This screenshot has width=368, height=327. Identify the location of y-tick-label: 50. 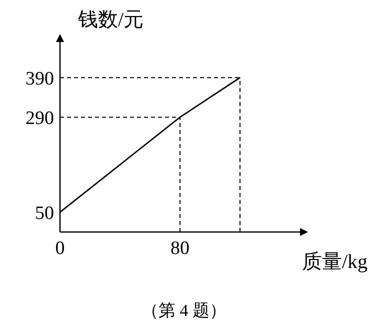
(44, 213).